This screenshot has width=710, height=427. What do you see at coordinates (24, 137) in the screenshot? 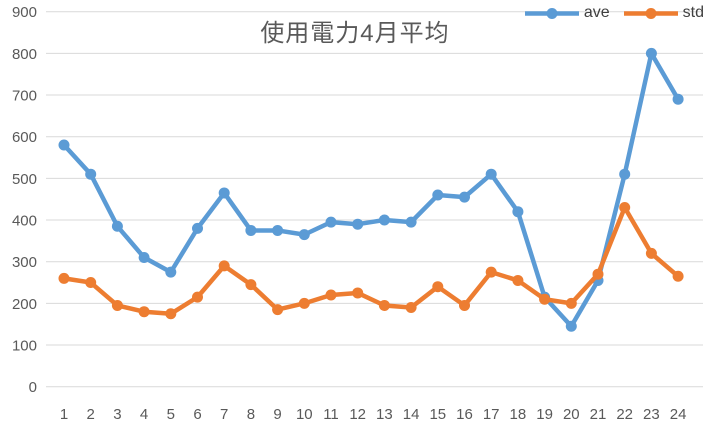
I see `y-axis-tick-label: 600` at bounding box center [24, 137].